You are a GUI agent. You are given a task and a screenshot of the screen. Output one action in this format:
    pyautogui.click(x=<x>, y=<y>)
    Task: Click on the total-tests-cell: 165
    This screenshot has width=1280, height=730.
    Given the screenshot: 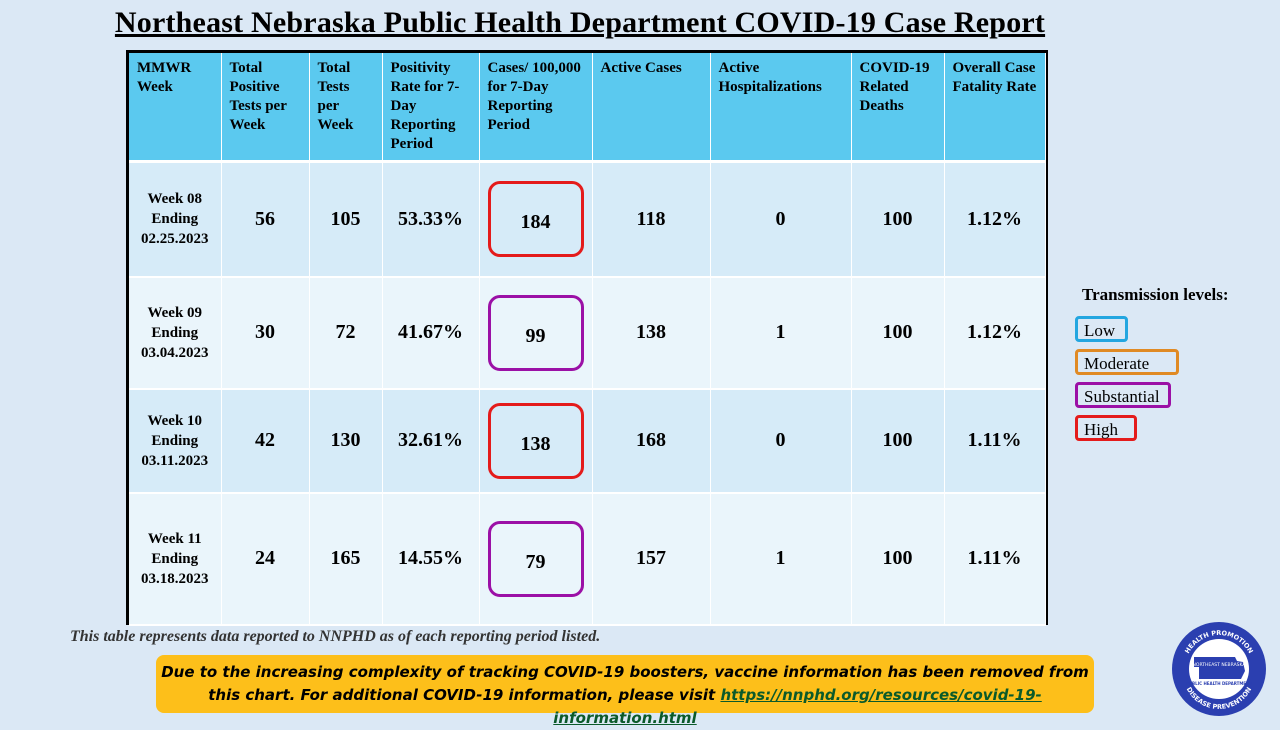 What is the action you would take?
    pyautogui.click(x=346, y=559)
    